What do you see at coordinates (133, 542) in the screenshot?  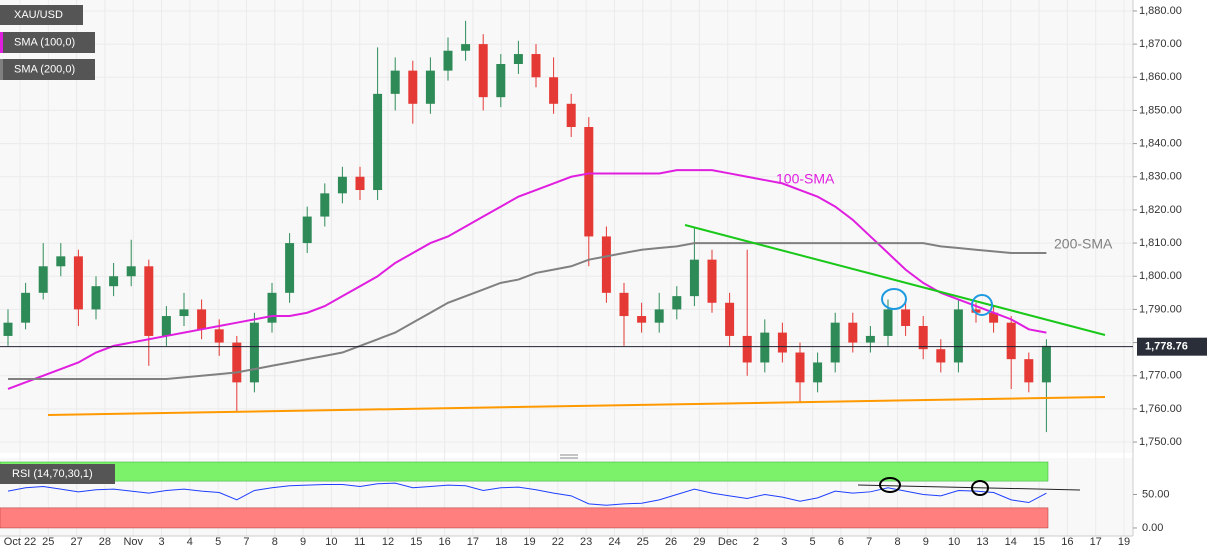 I see `x-tick-label: Nov` at bounding box center [133, 542].